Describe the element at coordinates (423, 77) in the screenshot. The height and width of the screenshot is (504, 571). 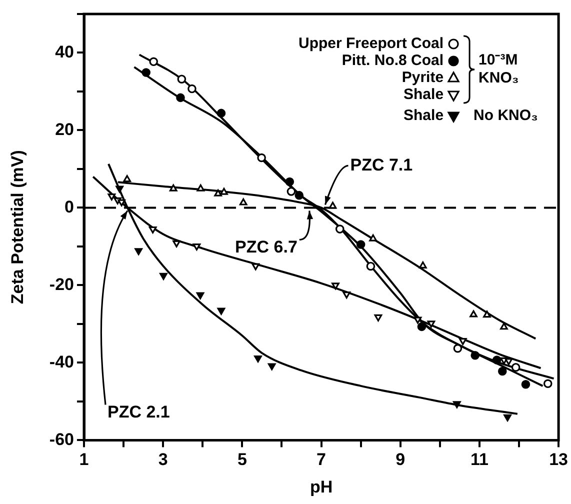
I see `legend-label: Pyrite` at that location.